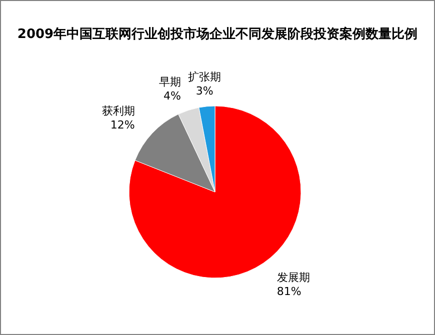 The image size is (435, 335). I want to click on data-label: 3%, so click(205, 91).